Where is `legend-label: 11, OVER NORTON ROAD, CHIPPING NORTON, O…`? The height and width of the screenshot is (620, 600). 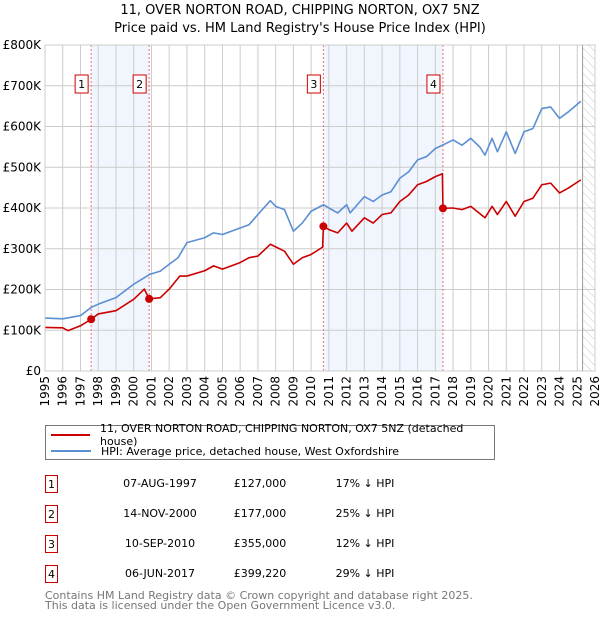 legend-label: 11, OVER NORTON ROAD, CHIPPING NORTON, O… is located at coordinates (281, 435).